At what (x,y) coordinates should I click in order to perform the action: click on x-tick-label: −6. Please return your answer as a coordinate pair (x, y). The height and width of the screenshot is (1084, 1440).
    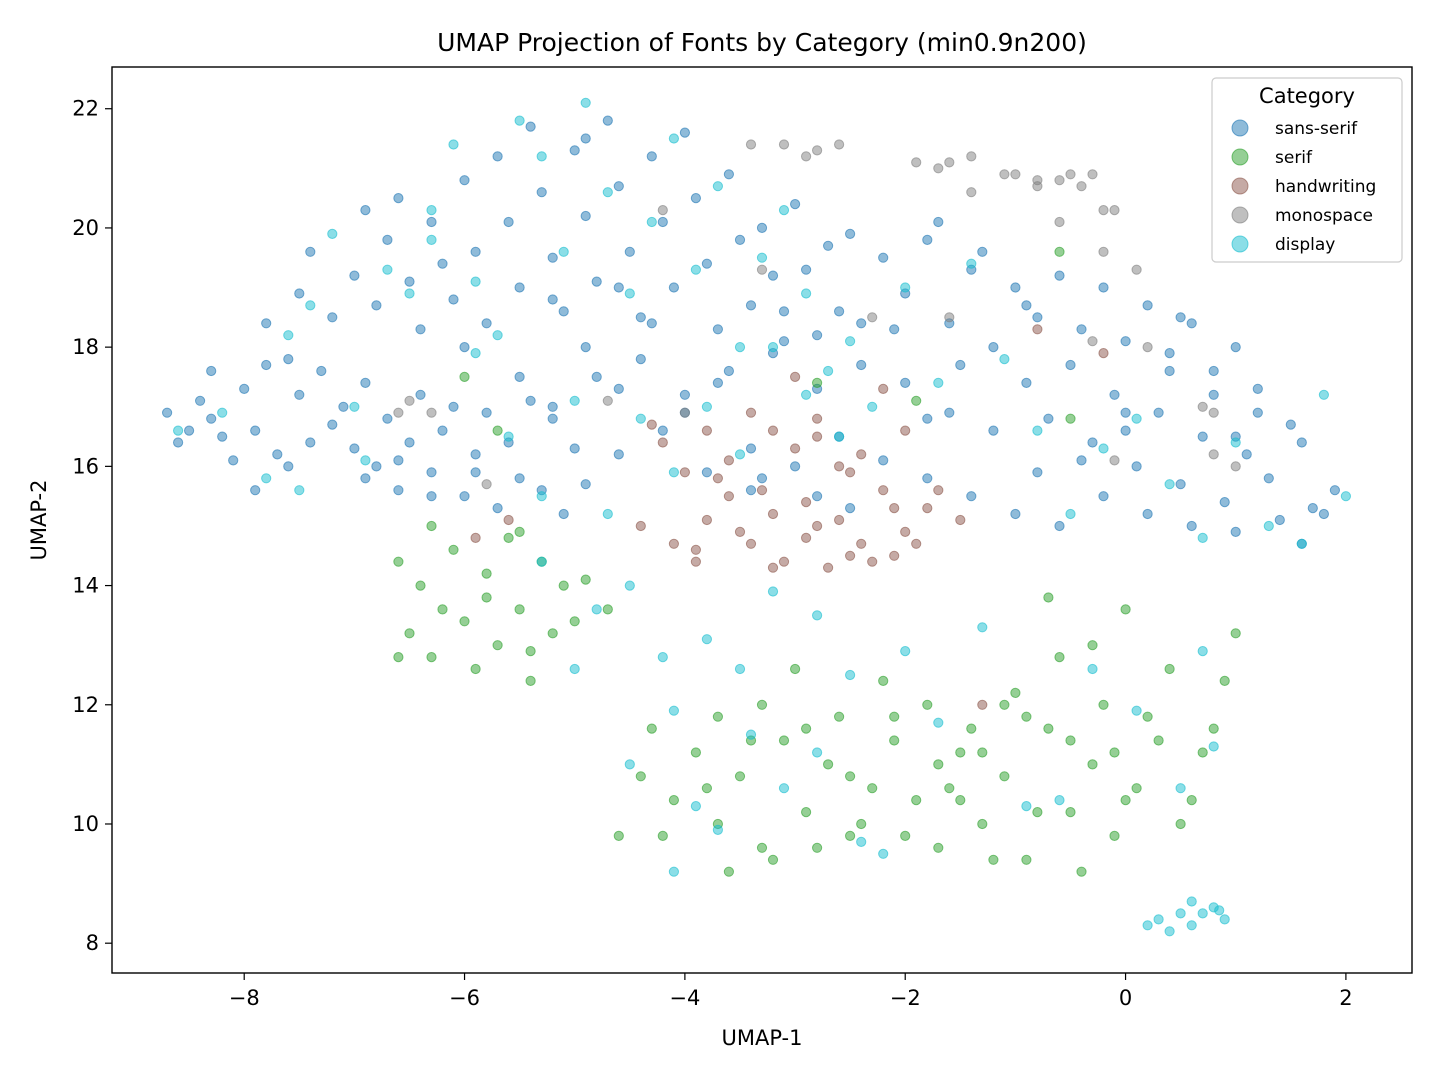
    Looking at the image, I should click on (464, 998).